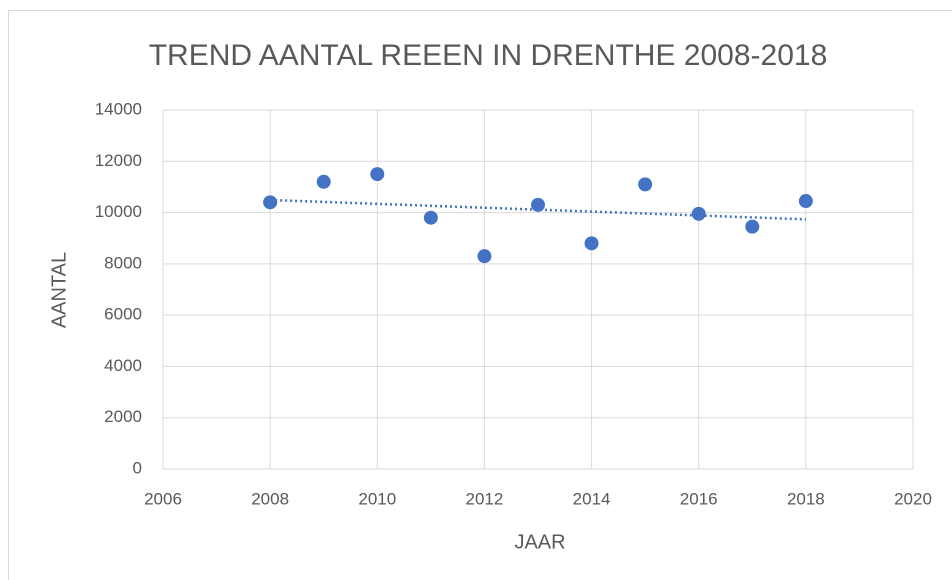 The image size is (952, 580). Describe the element at coordinates (118, 211) in the screenshot. I see `y-tick-label: 10000` at that location.